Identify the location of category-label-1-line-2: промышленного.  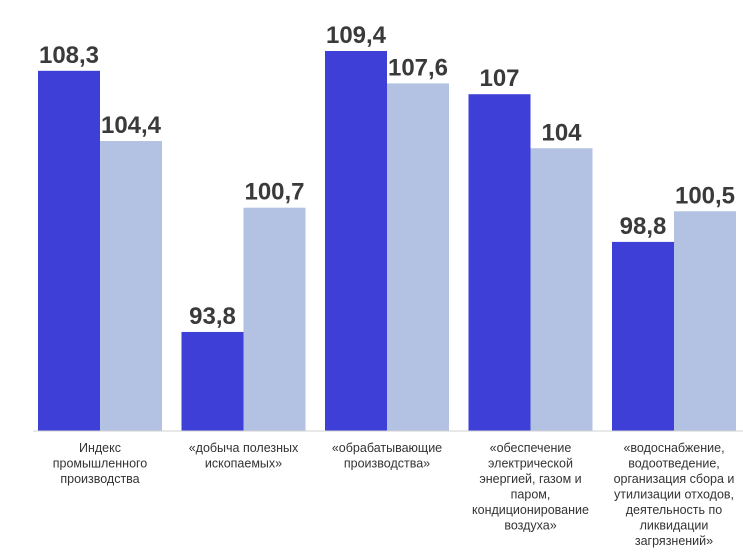
(100, 464).